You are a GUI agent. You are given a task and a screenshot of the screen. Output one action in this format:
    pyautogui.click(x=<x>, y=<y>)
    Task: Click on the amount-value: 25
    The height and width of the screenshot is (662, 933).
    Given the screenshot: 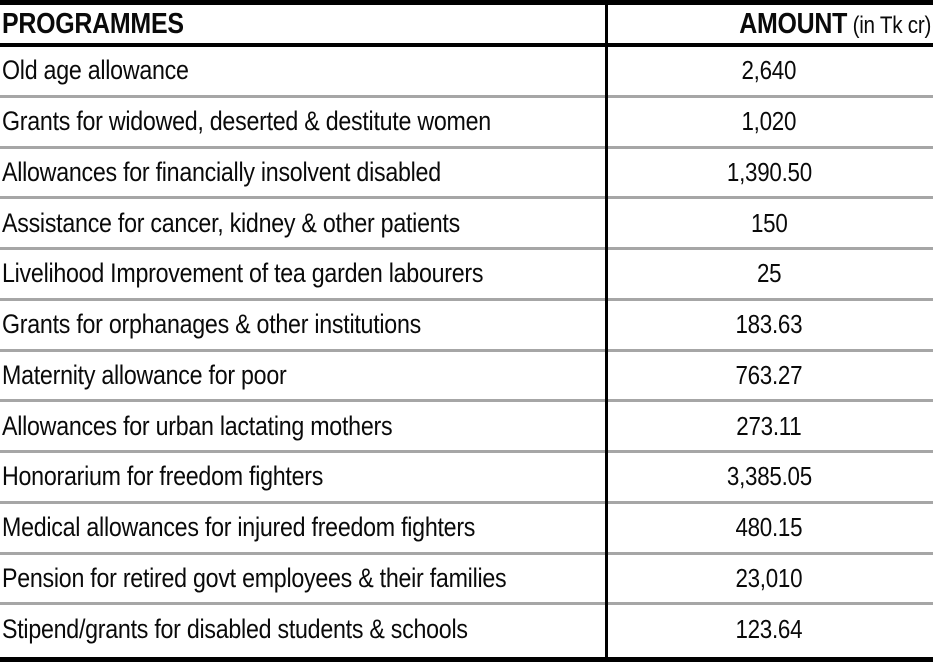 What is the action you would take?
    pyautogui.click(x=769, y=273)
    